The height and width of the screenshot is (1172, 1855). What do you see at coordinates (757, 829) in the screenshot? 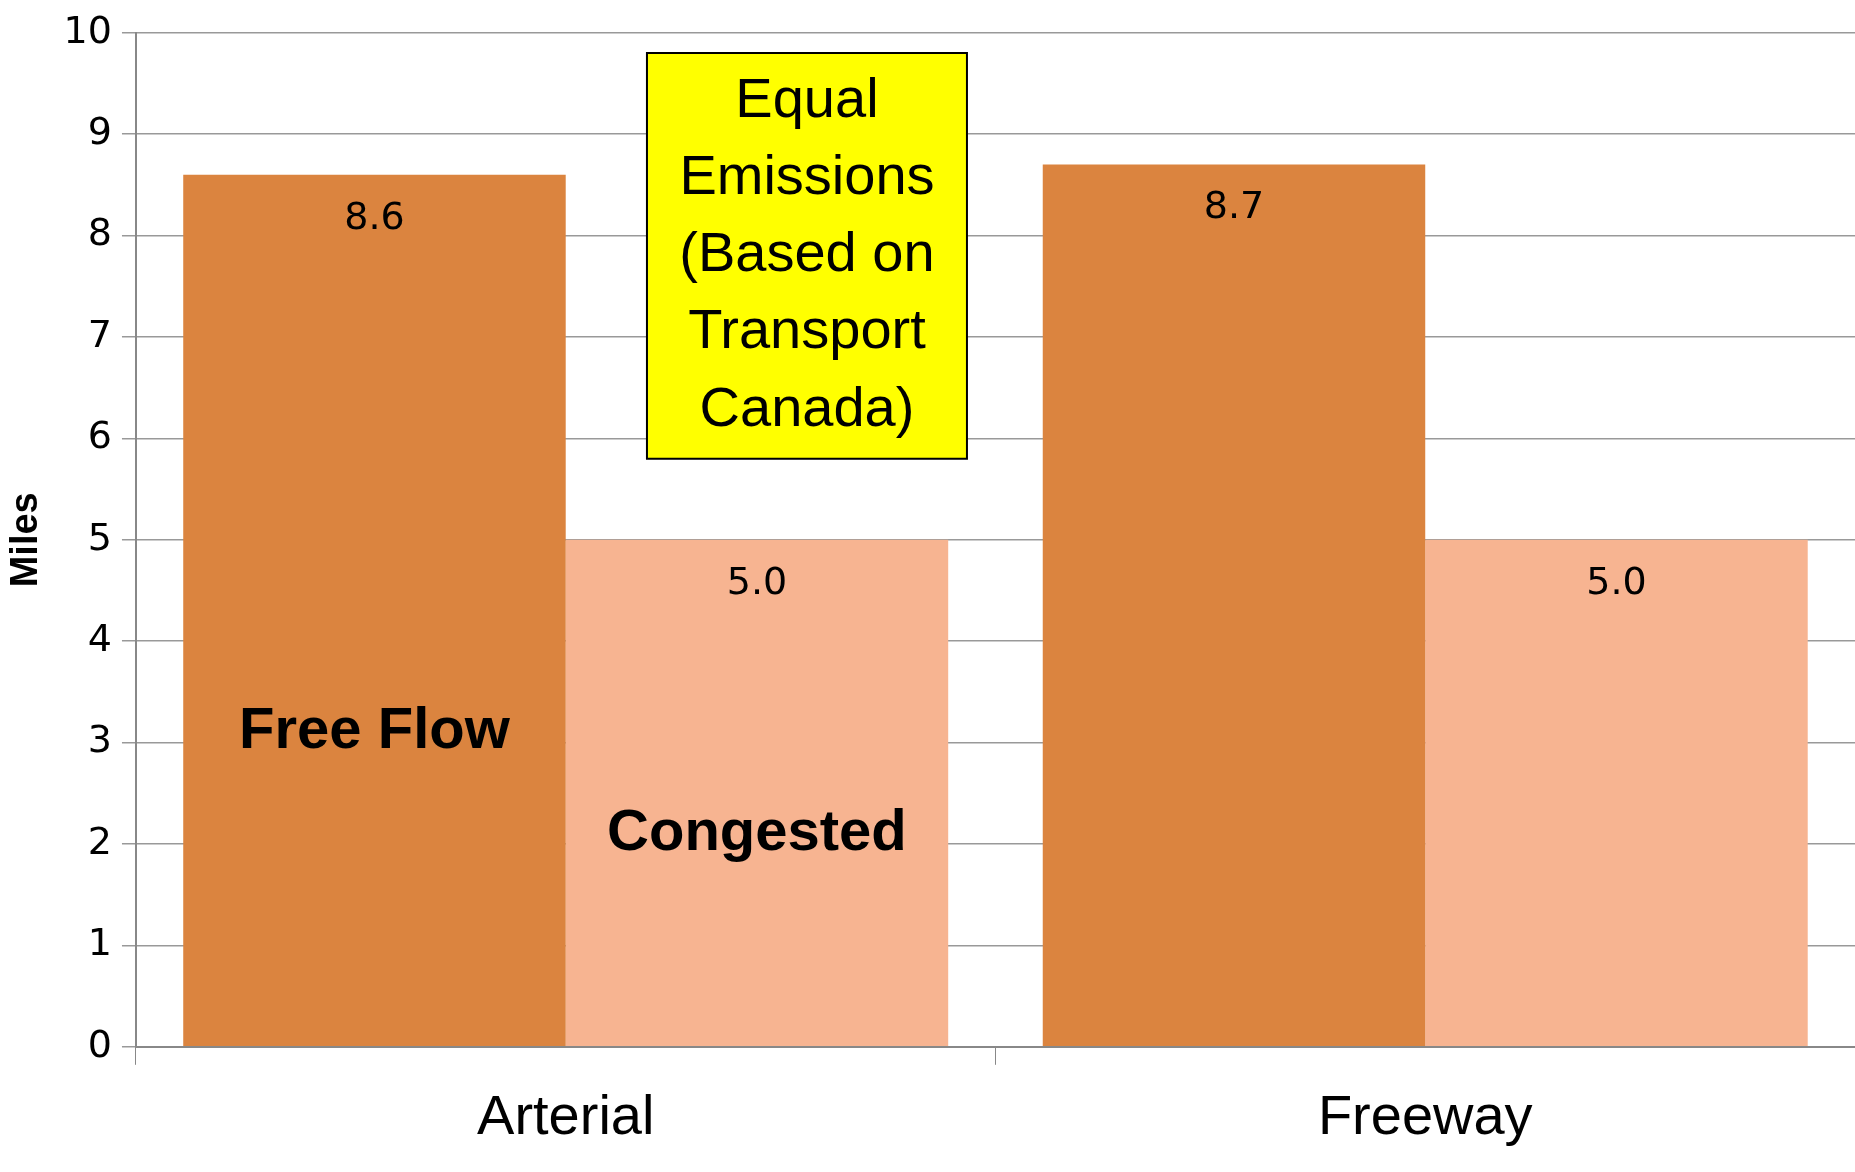
I see `series-label: Congested` at bounding box center [757, 829].